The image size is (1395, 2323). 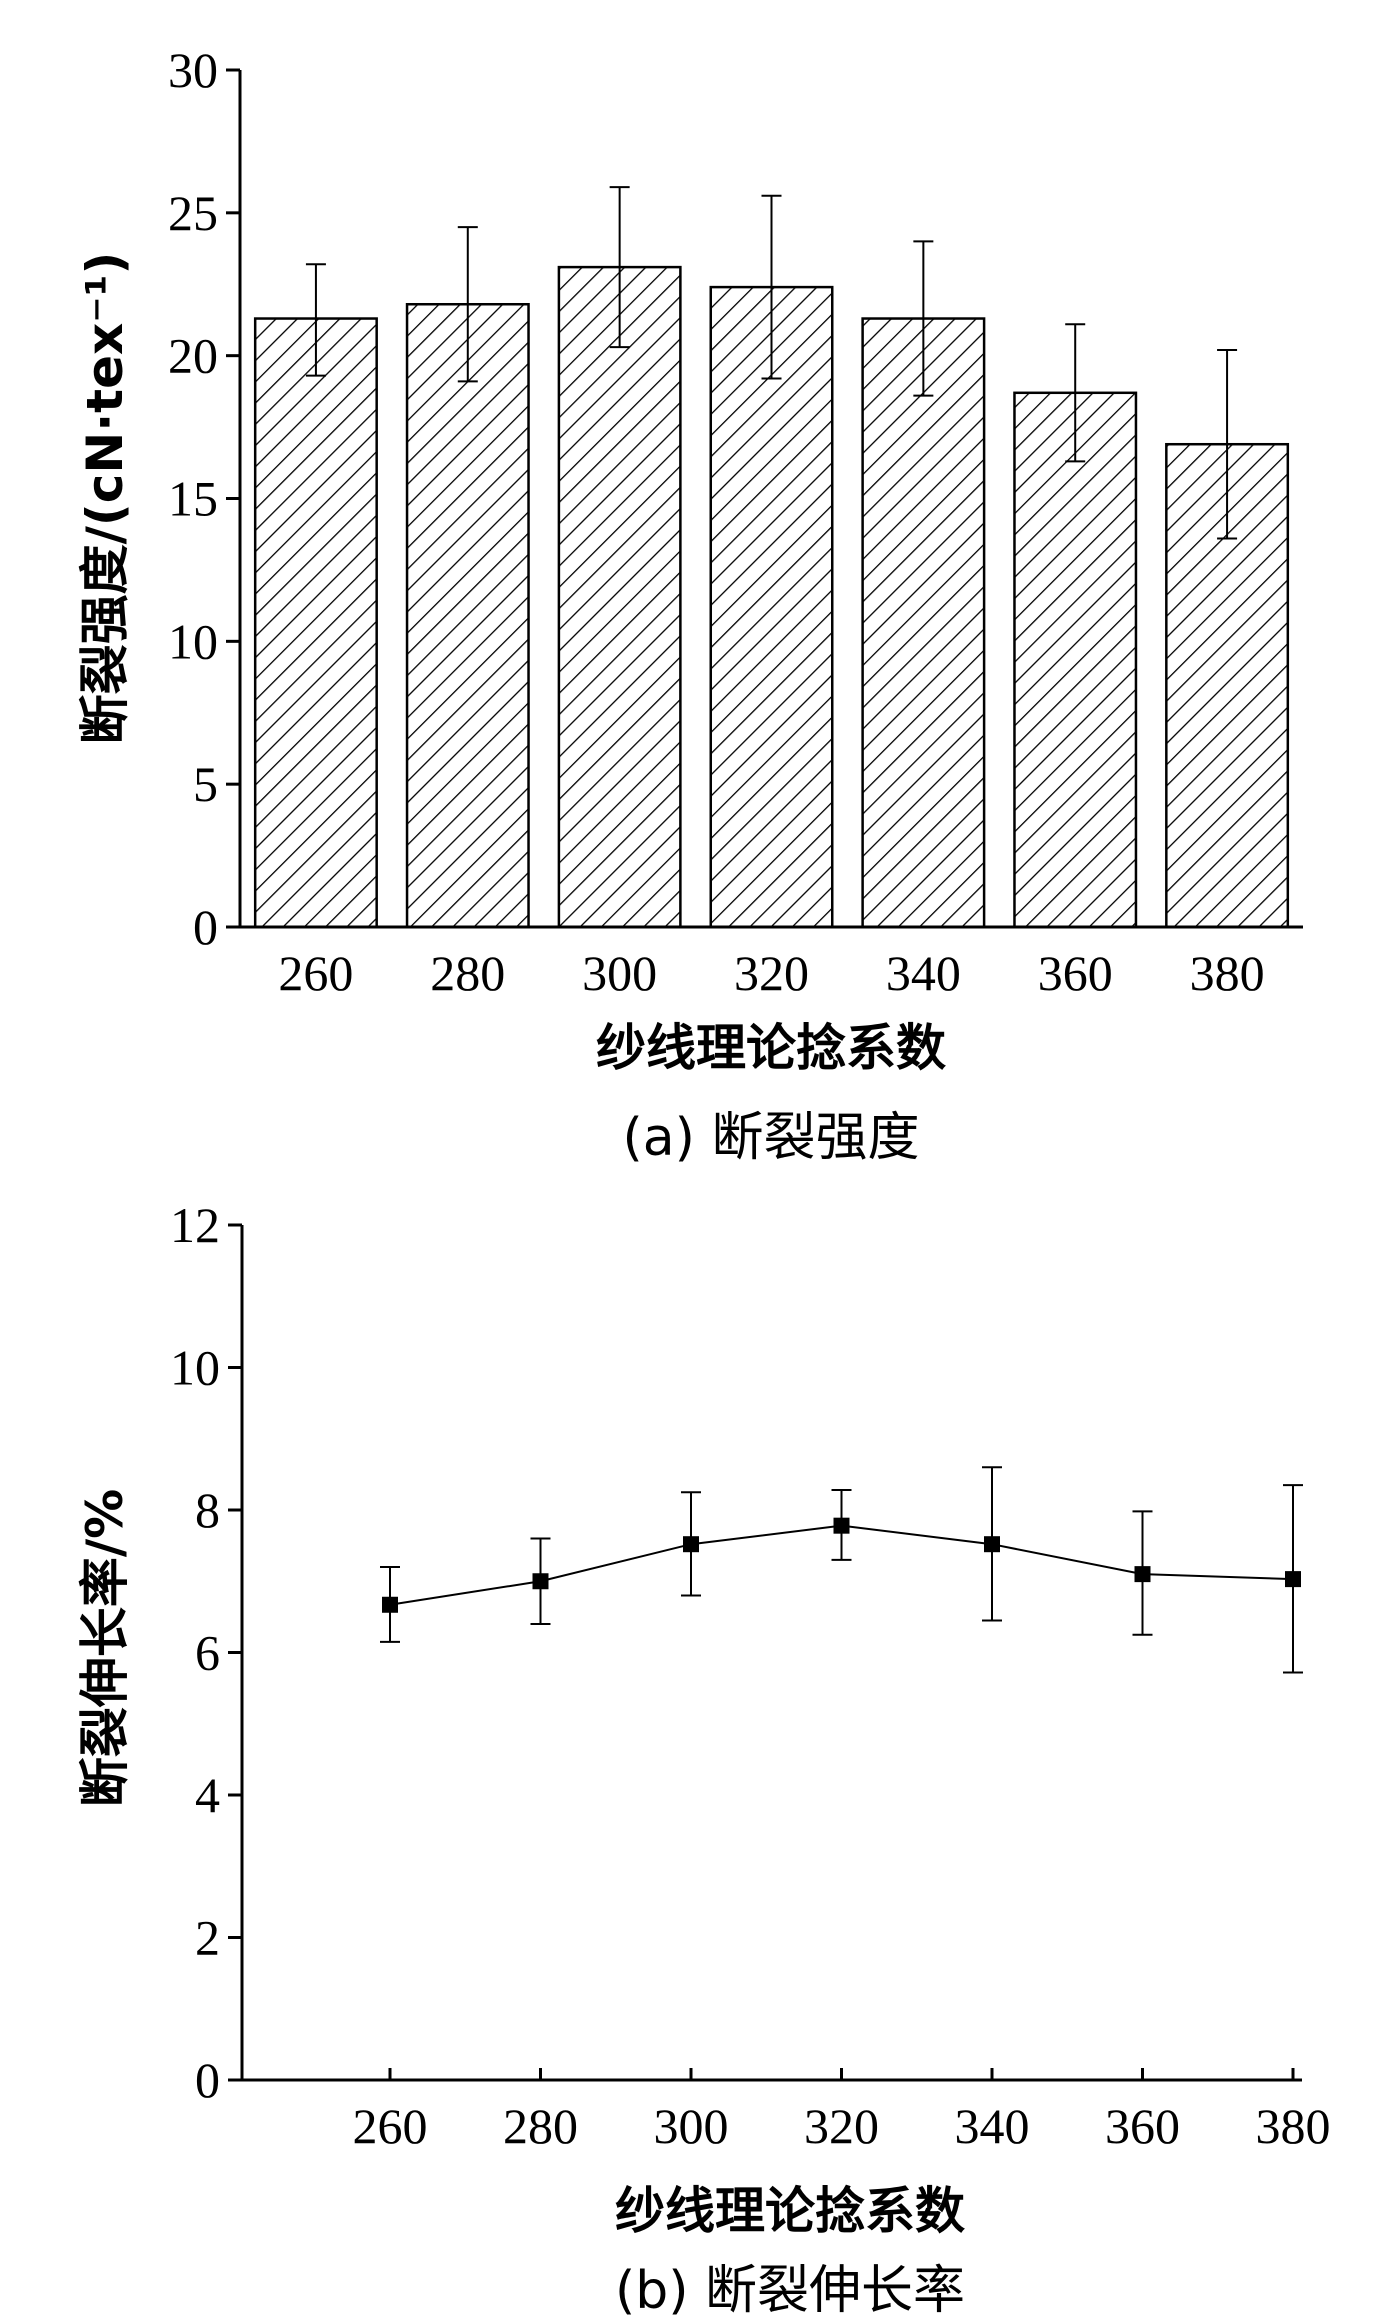 I want to click on chart-a-x-tick-label: 320, so click(x=771, y=973).